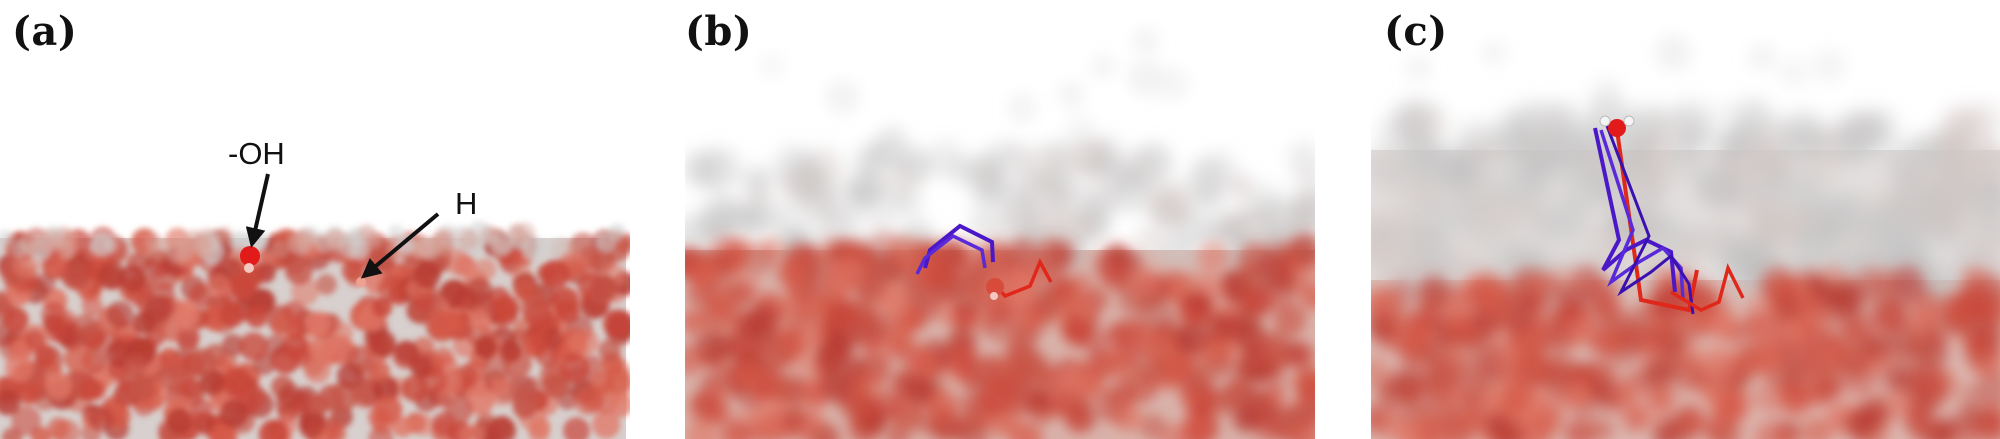  Describe the element at coordinates (400, 245) in the screenshot. I see `h-arrow` at that location.